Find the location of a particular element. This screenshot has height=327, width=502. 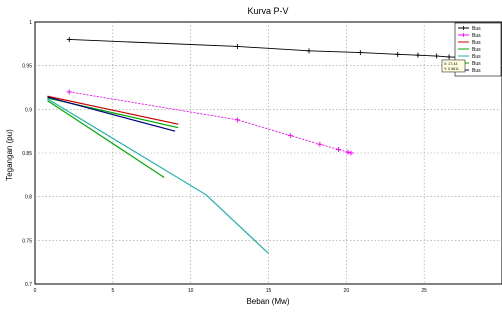

y-tick-label: 0.9 is located at coordinates (28, 110).